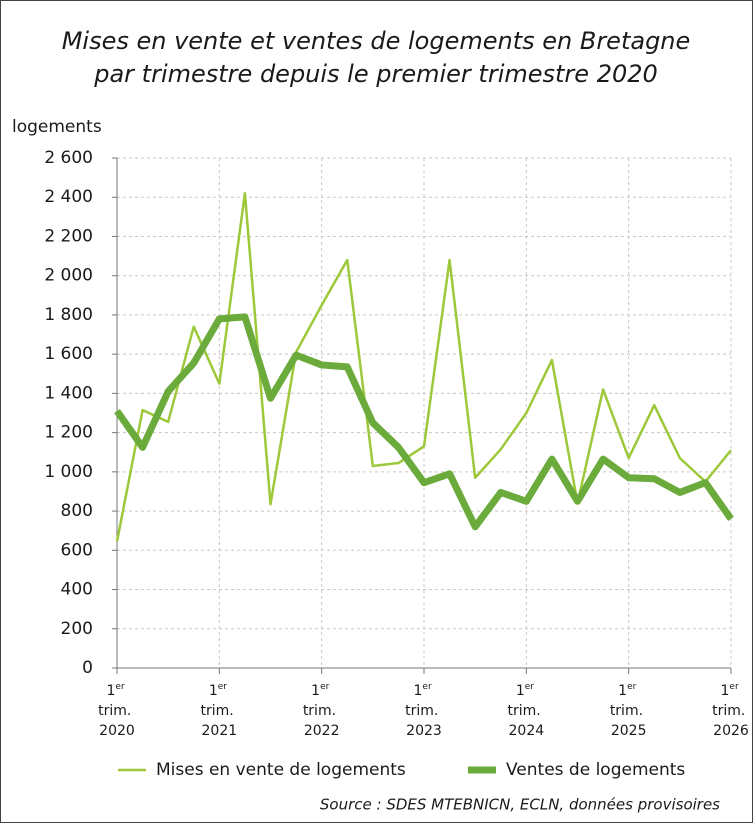 The height and width of the screenshot is (823, 753). Describe the element at coordinates (424, 711) in the screenshot. I see `x-tick-label: 1er trim. 2023` at that location.